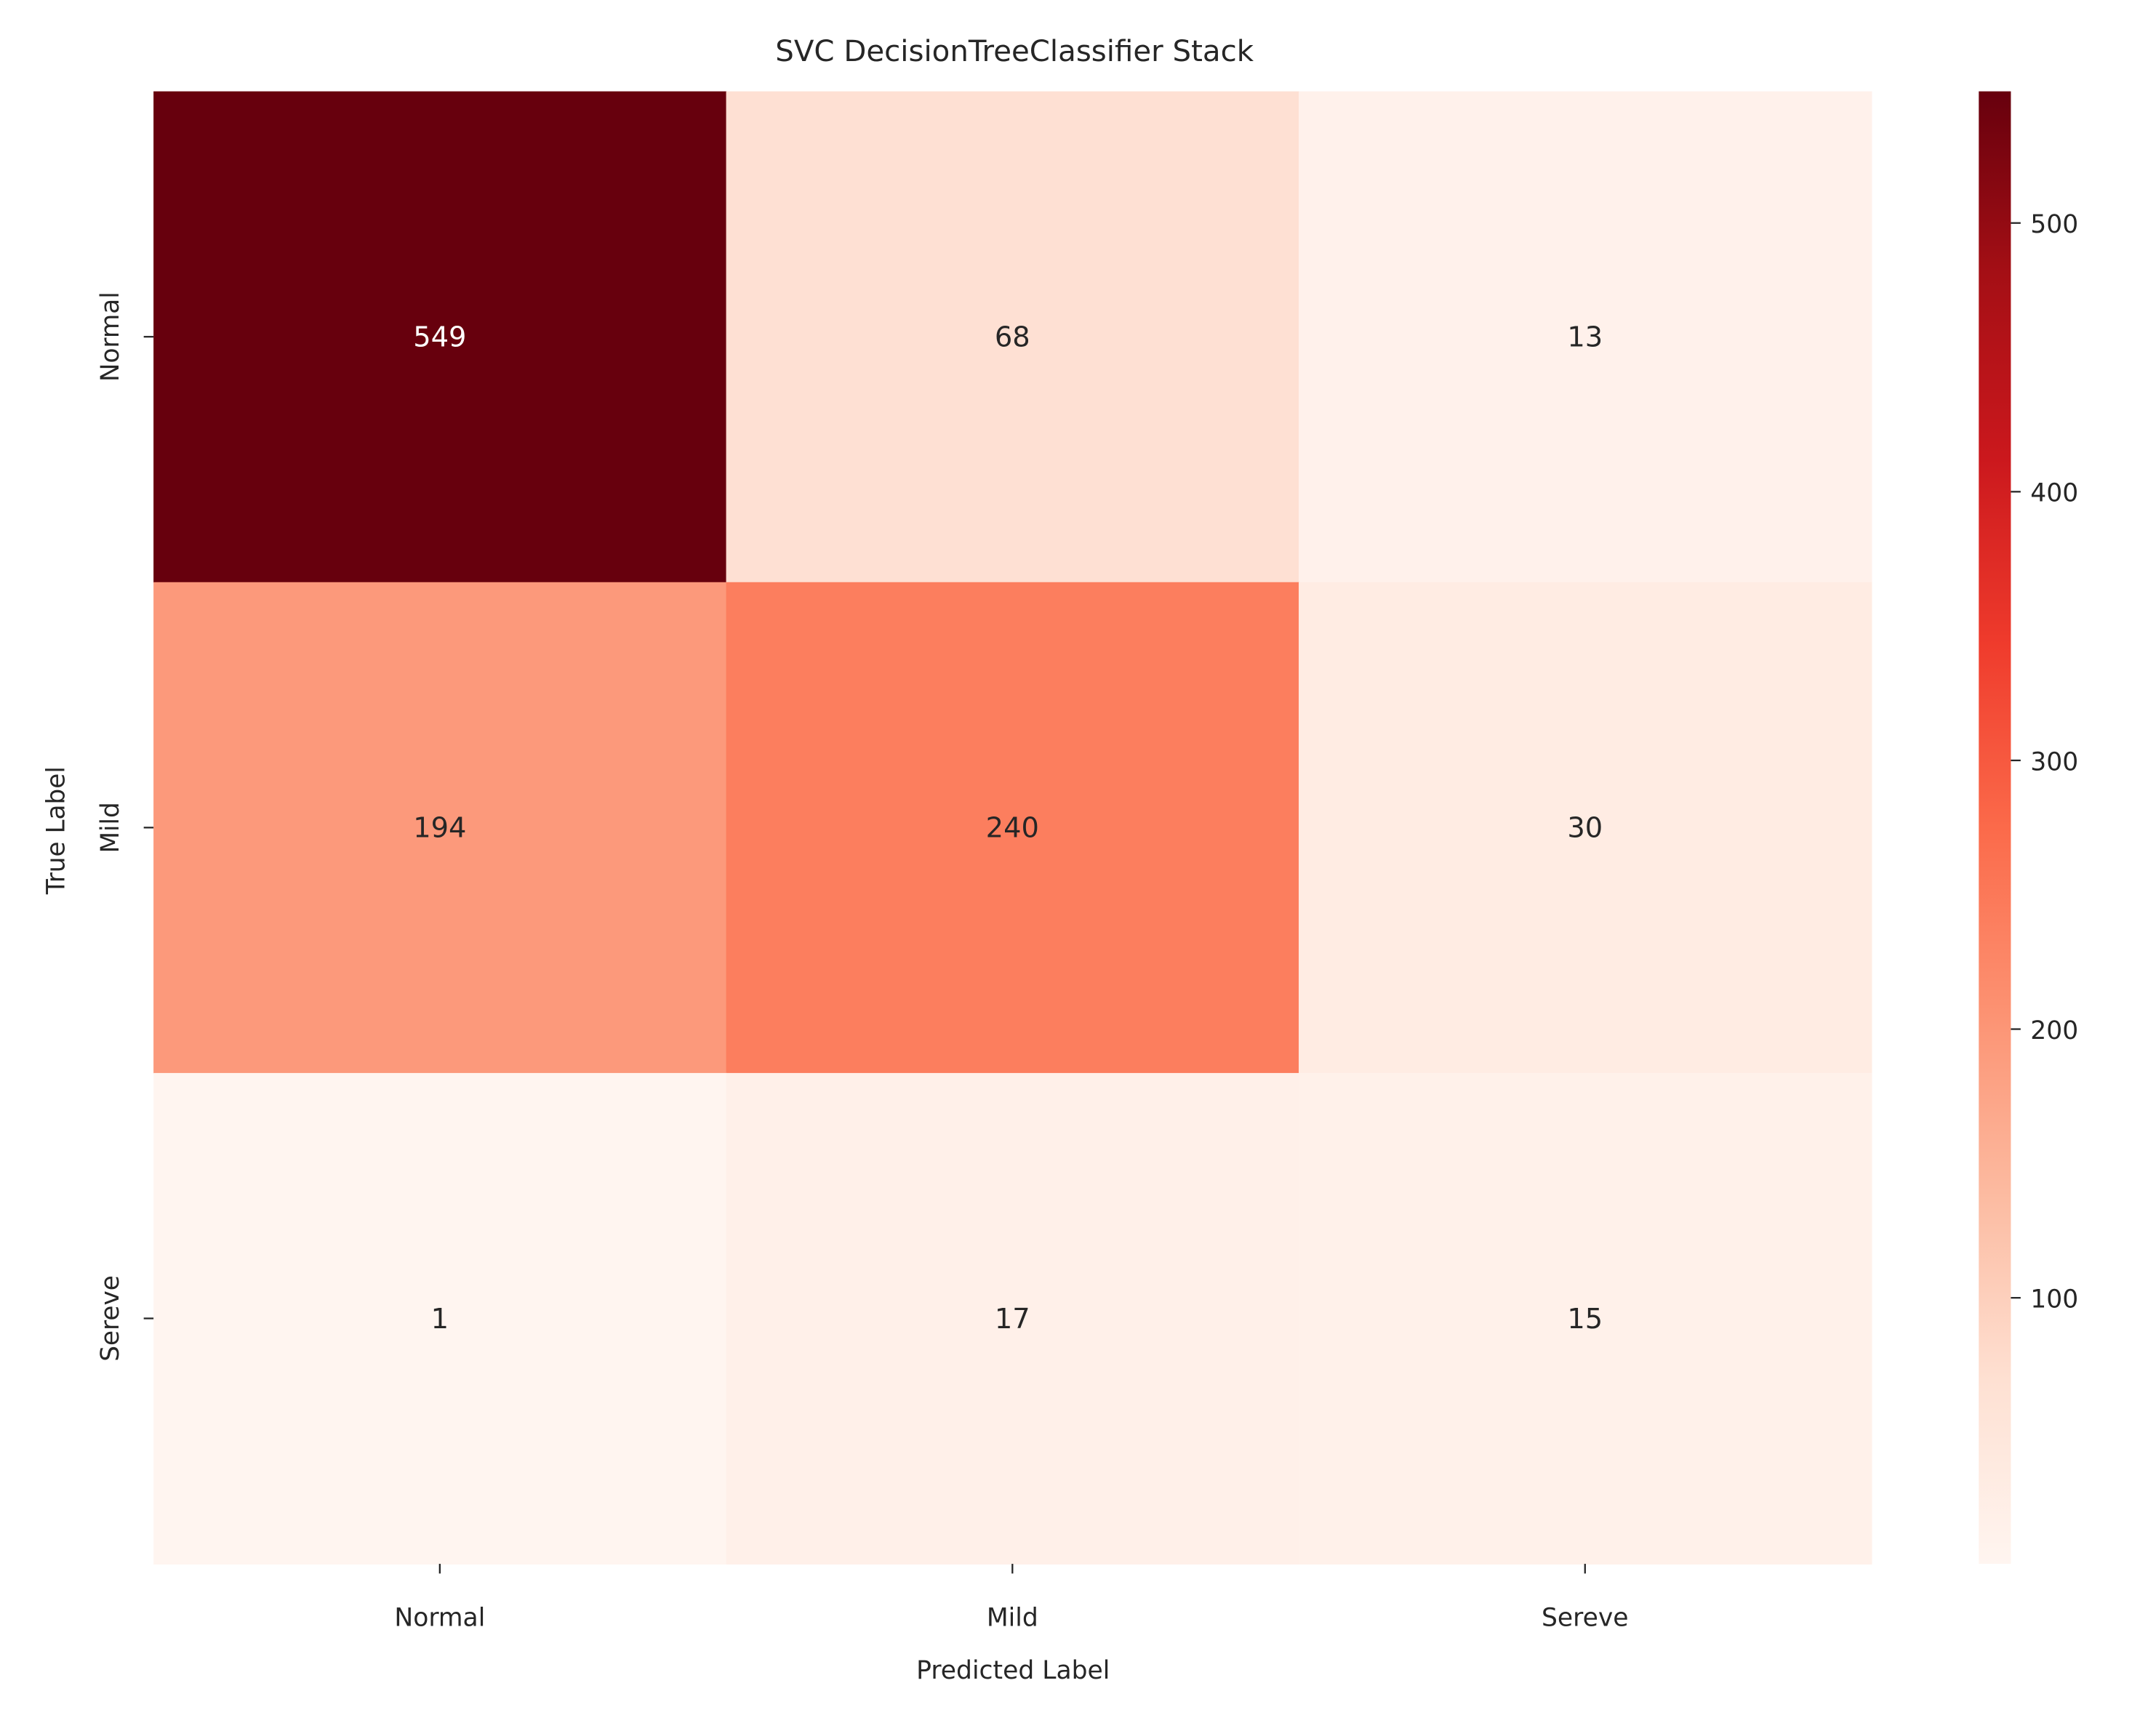  I want to click on heatmap-cell-label-r1-c1: 240, so click(1012, 829).